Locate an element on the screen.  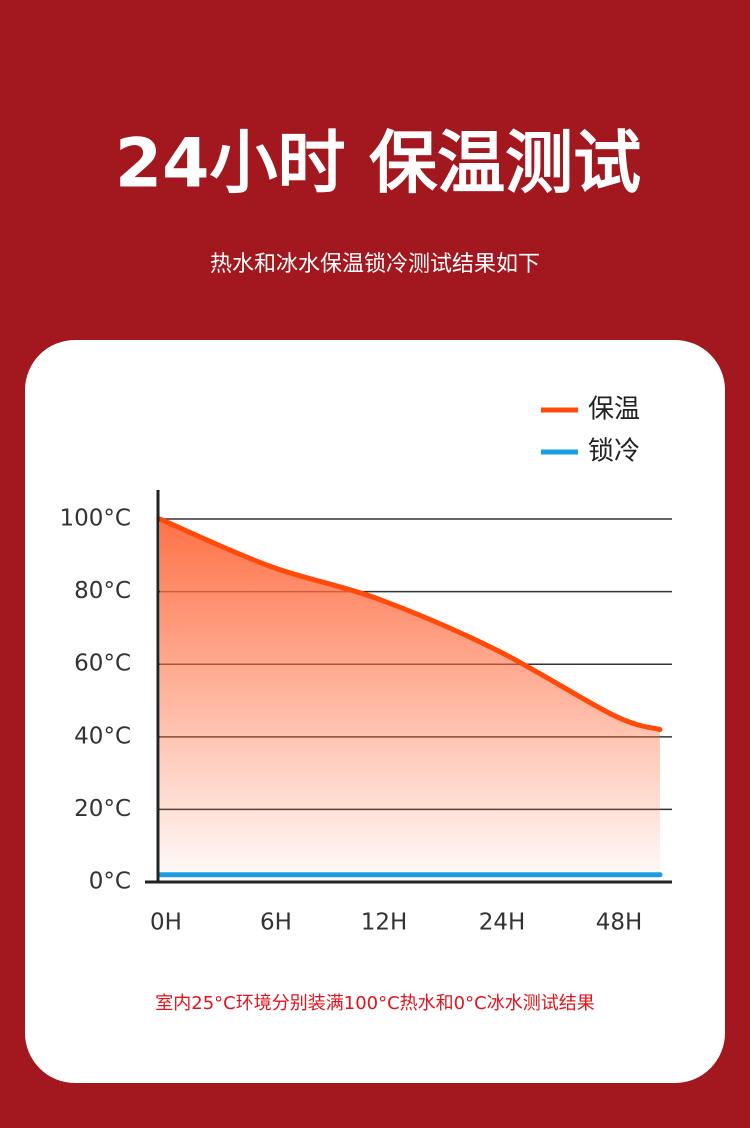
y-tick-label: 100°C is located at coordinates (95, 519).